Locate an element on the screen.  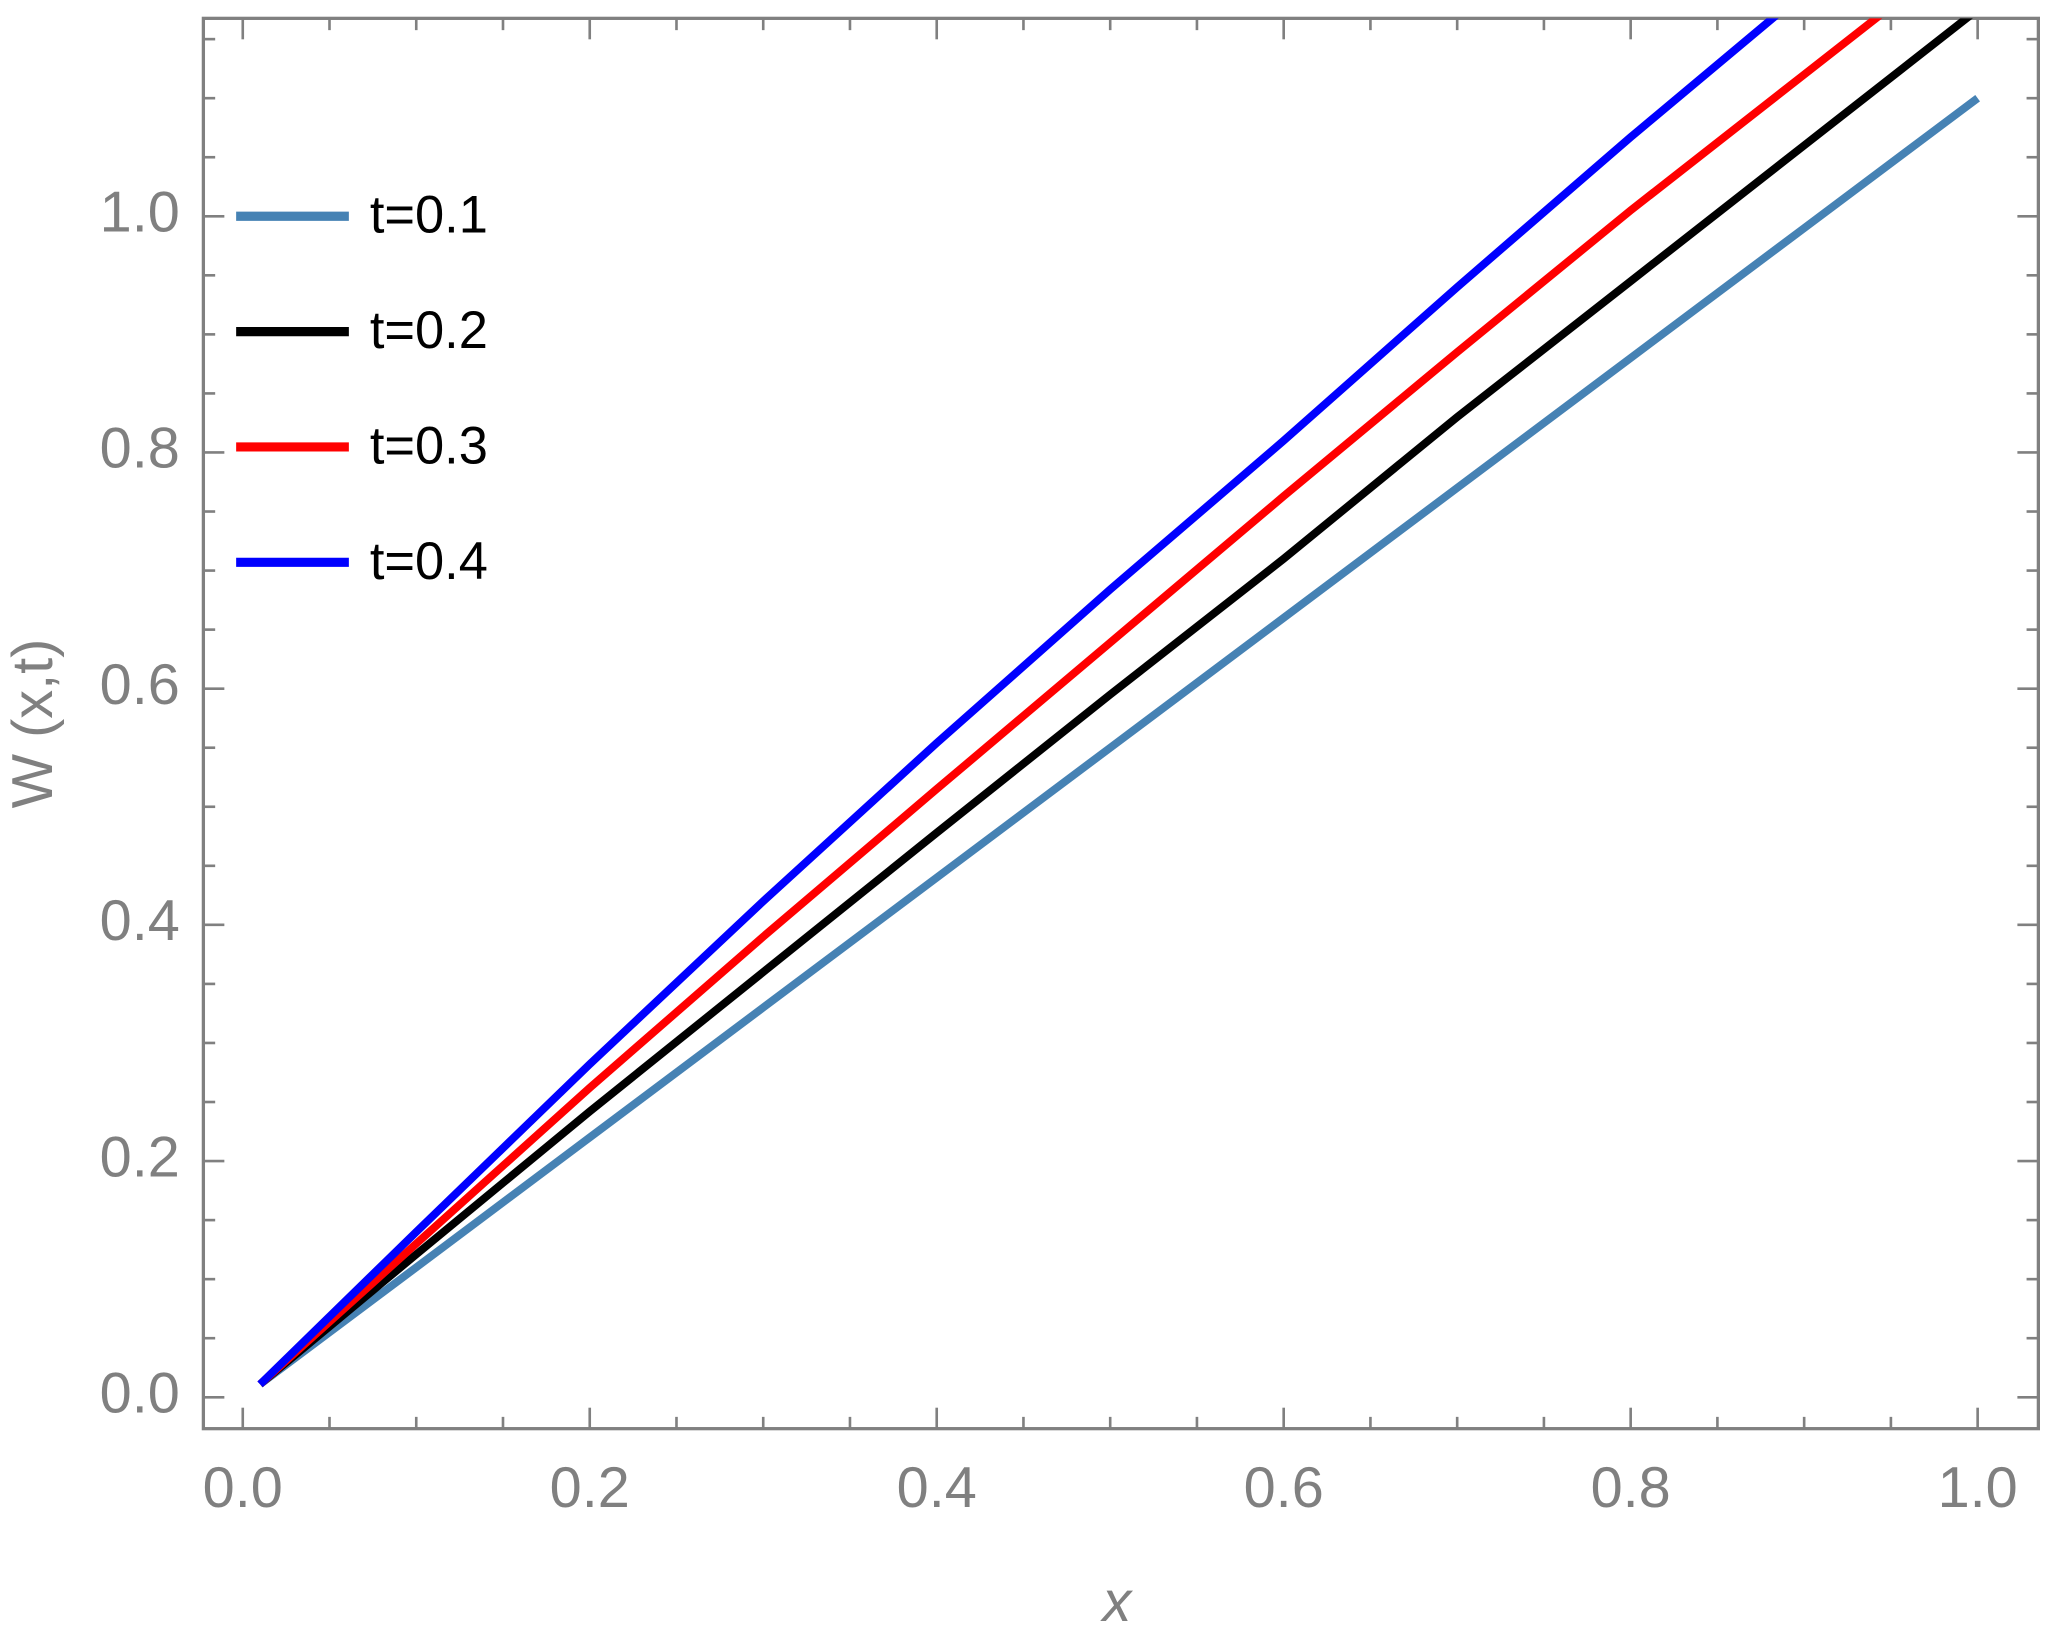
y-axis-label: W (x,t) is located at coordinates (33, 724).